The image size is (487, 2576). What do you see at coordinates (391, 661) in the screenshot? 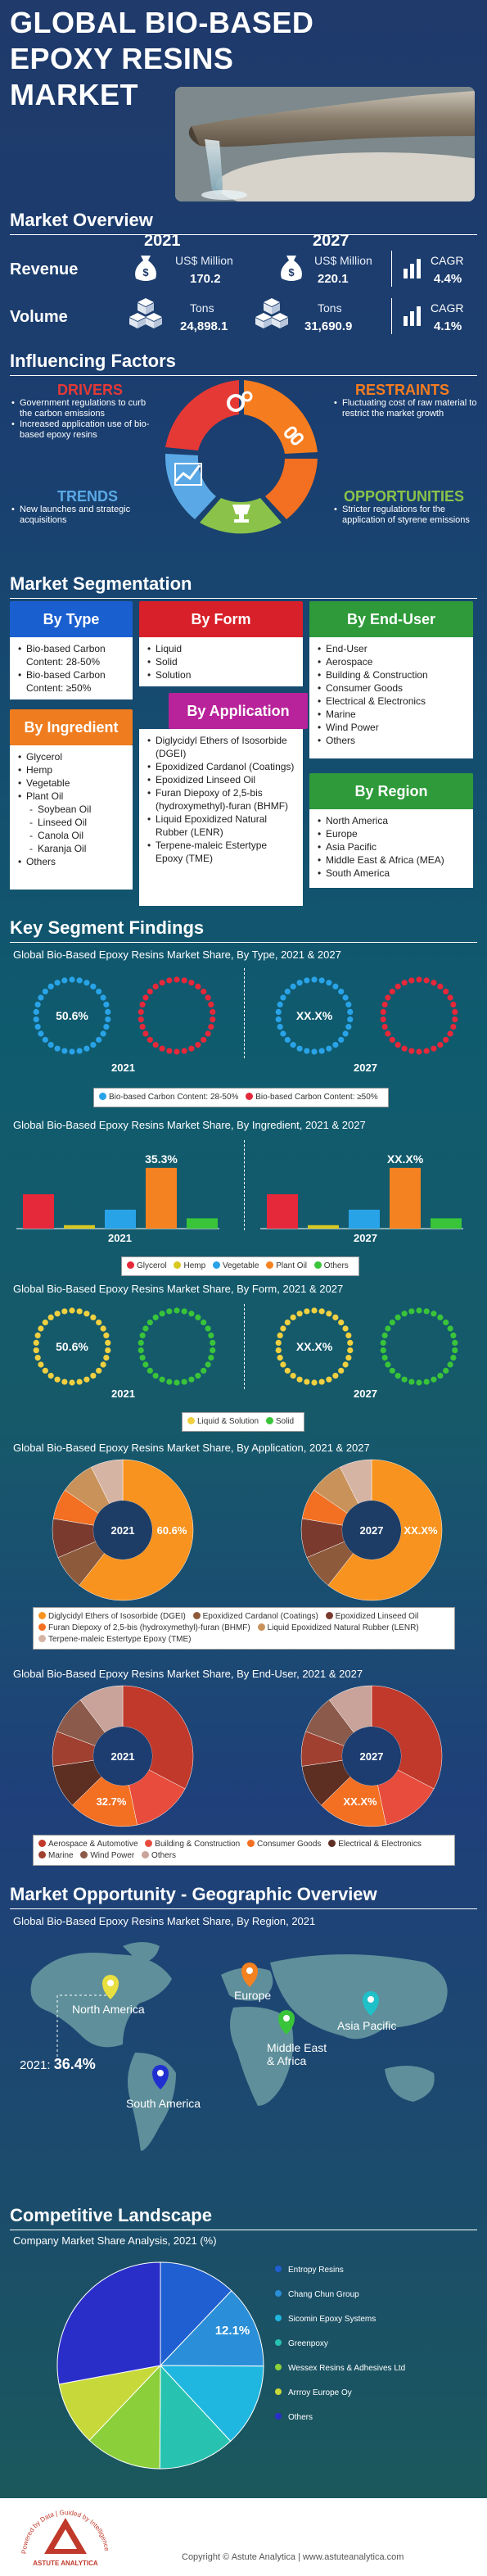
I see `by-end-user-item: Aerospace` at bounding box center [391, 661].